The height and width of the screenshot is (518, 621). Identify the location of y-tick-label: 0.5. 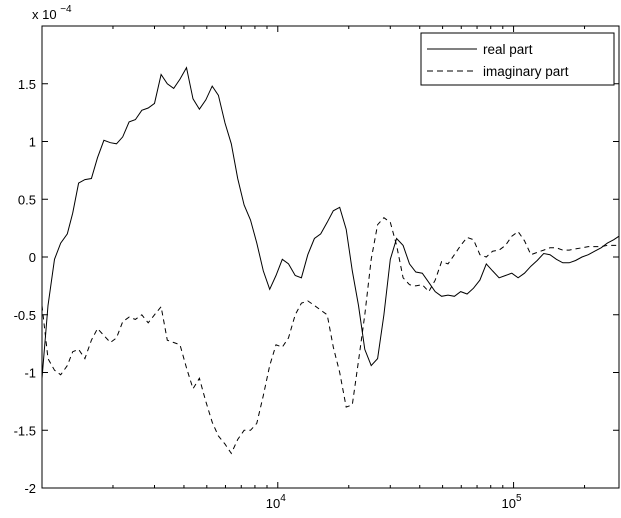
(27, 199).